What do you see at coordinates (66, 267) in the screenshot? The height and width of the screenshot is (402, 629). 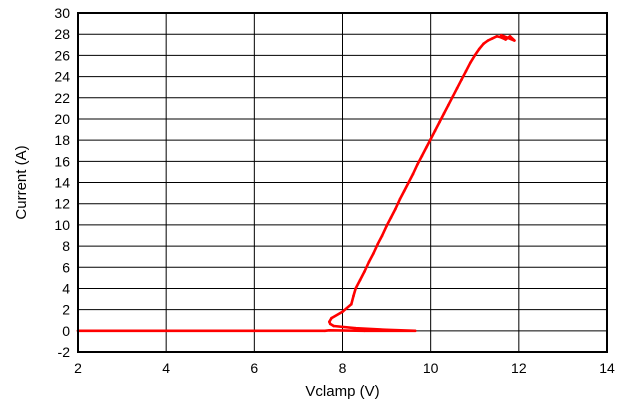 I see `y-tick-label: 6` at bounding box center [66, 267].